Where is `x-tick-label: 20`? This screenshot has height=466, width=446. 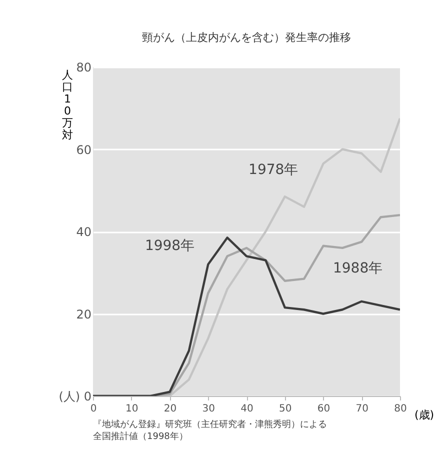 x-tick-label: 20 is located at coordinates (170, 409).